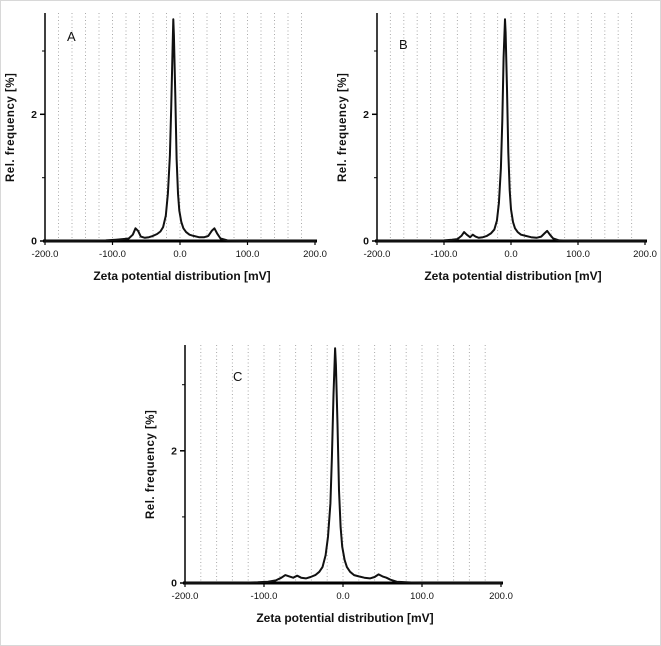  What do you see at coordinates (345, 618) in the screenshot?
I see `panel-c-x-axis-label: Zeta potential distribution [mV]` at bounding box center [345, 618].